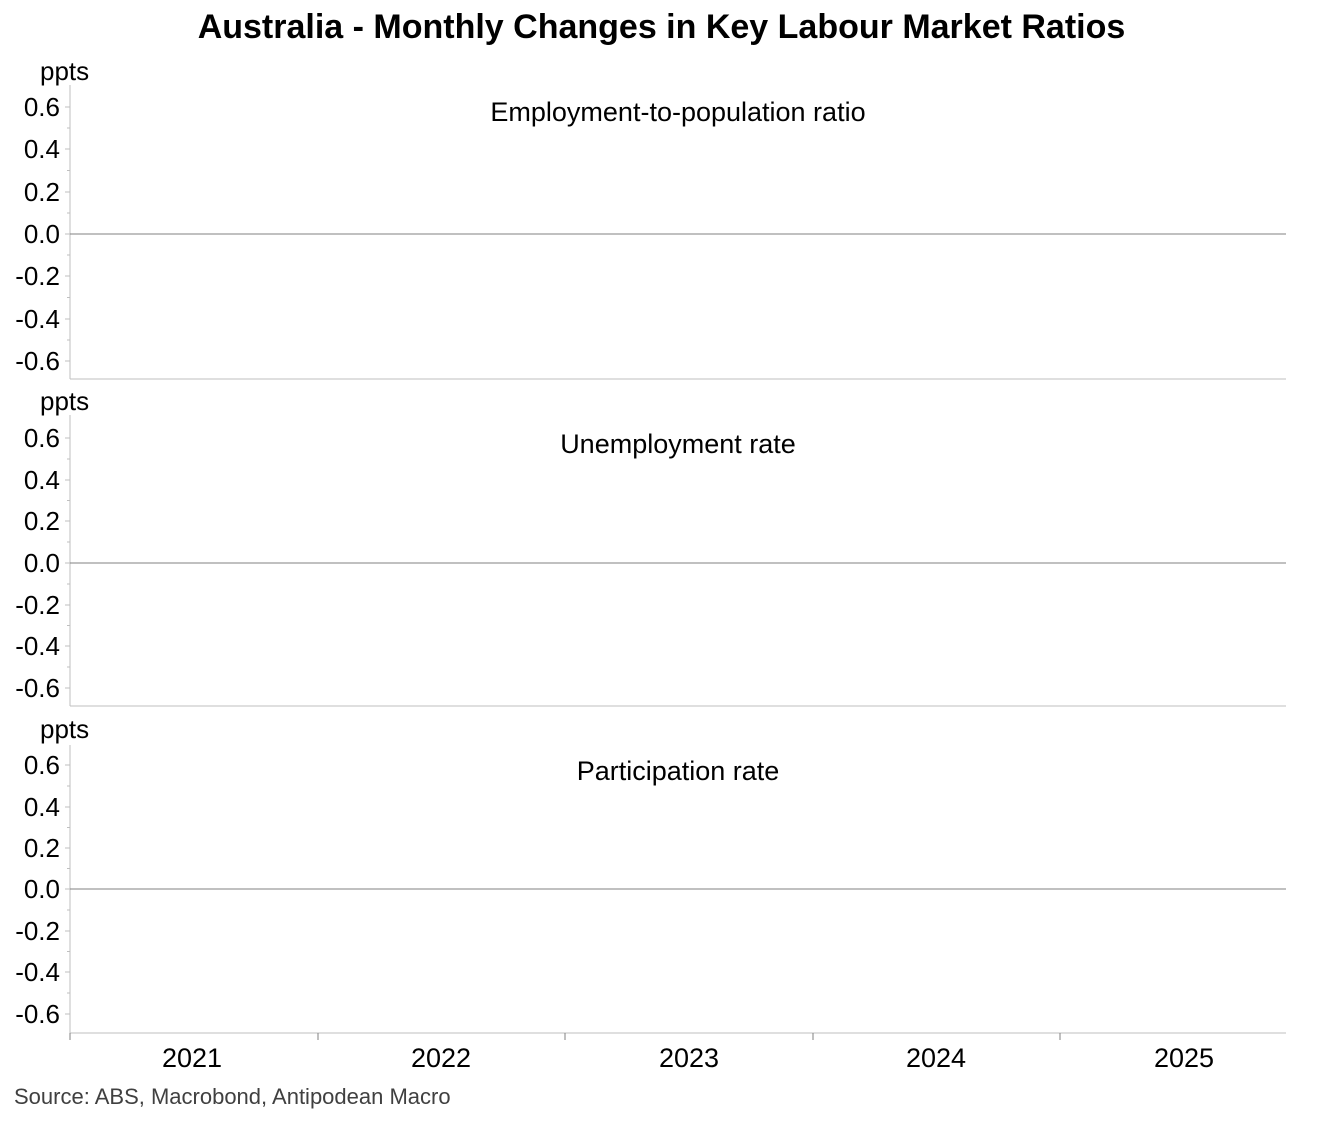 The height and width of the screenshot is (1122, 1323). What do you see at coordinates (689, 1058) in the screenshot?
I see `x-tick-label: 2023` at bounding box center [689, 1058].